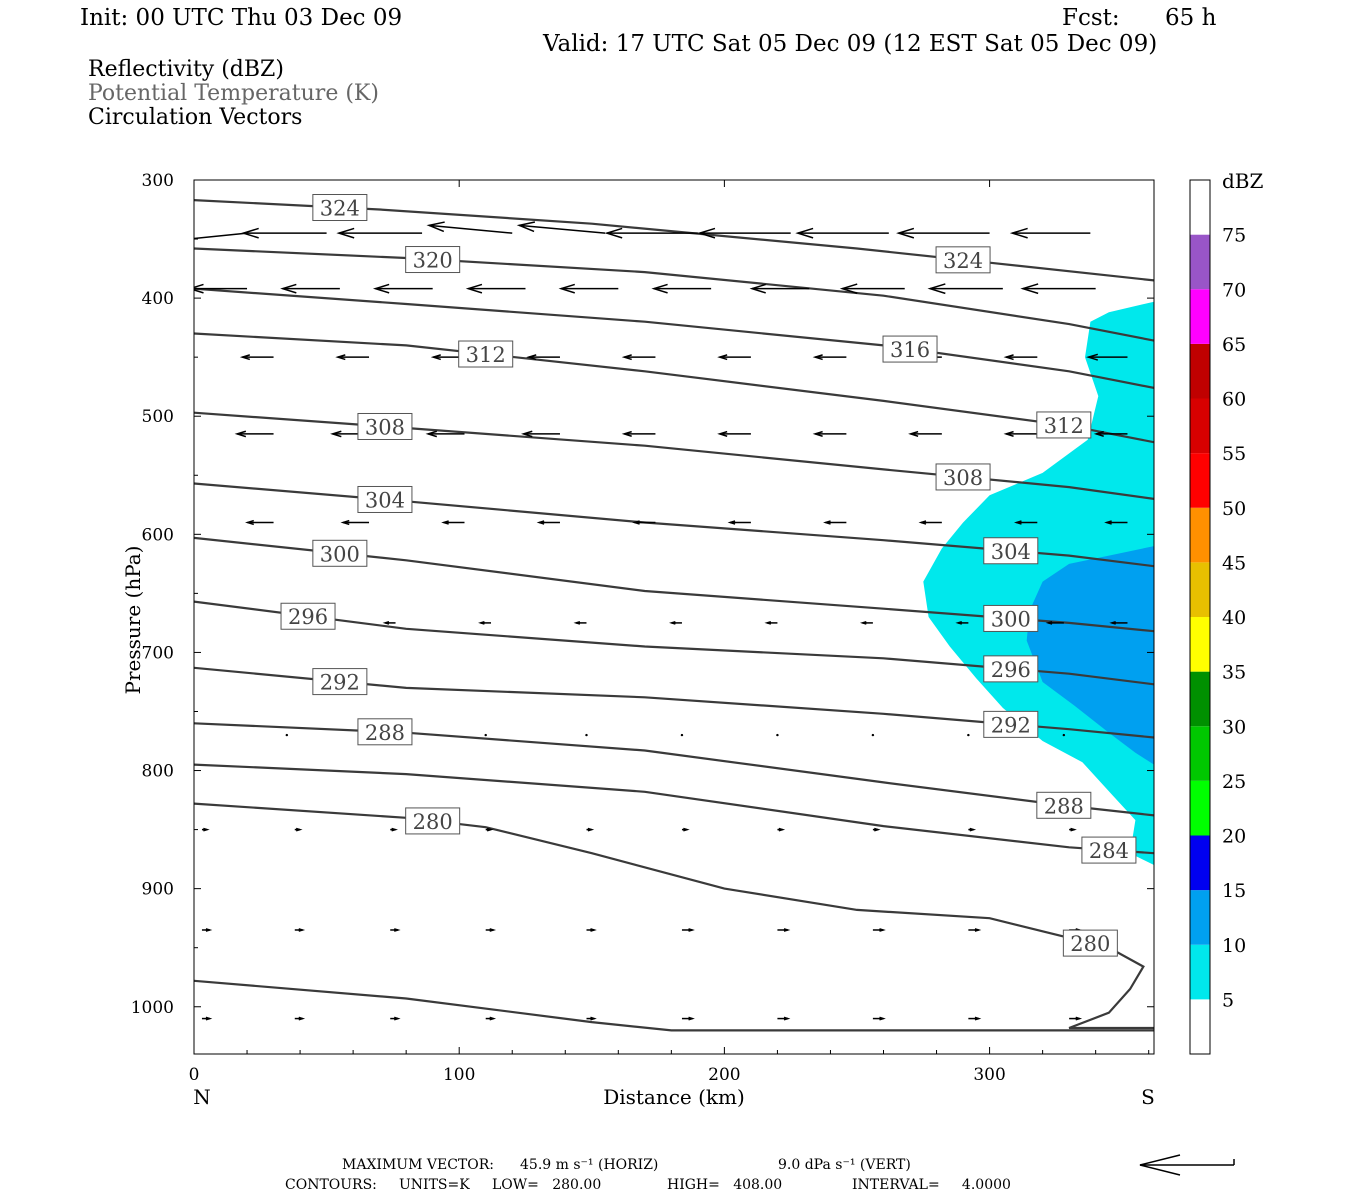 The height and width of the screenshot is (1200, 1350). I want to click on x-tick-label: 0, so click(194, 1075).